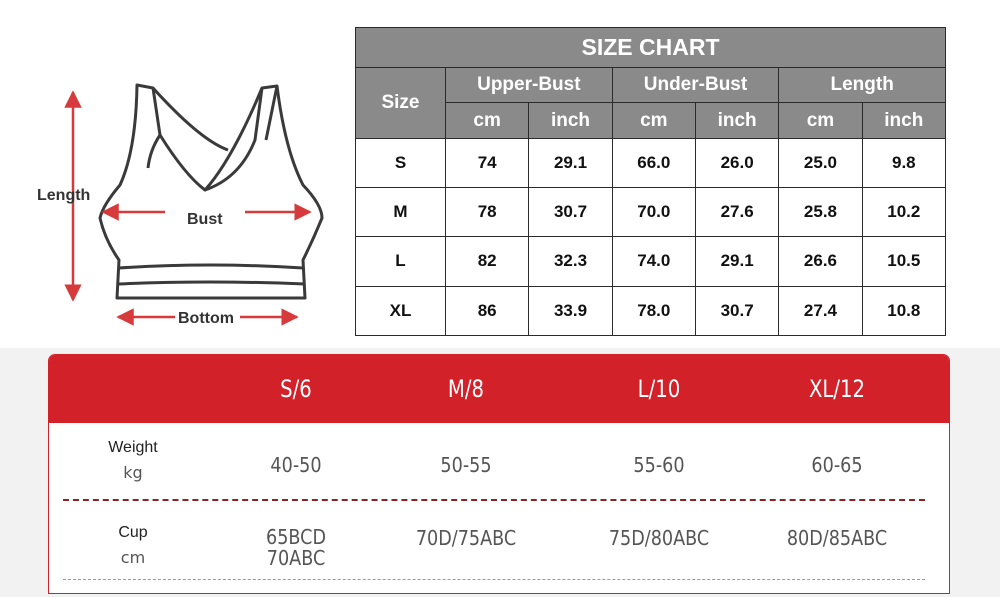 The width and height of the screenshot is (1000, 597). Describe the element at coordinates (529, 85) in the screenshot. I see `group-header-upper-bust: Upper-Bust` at that location.